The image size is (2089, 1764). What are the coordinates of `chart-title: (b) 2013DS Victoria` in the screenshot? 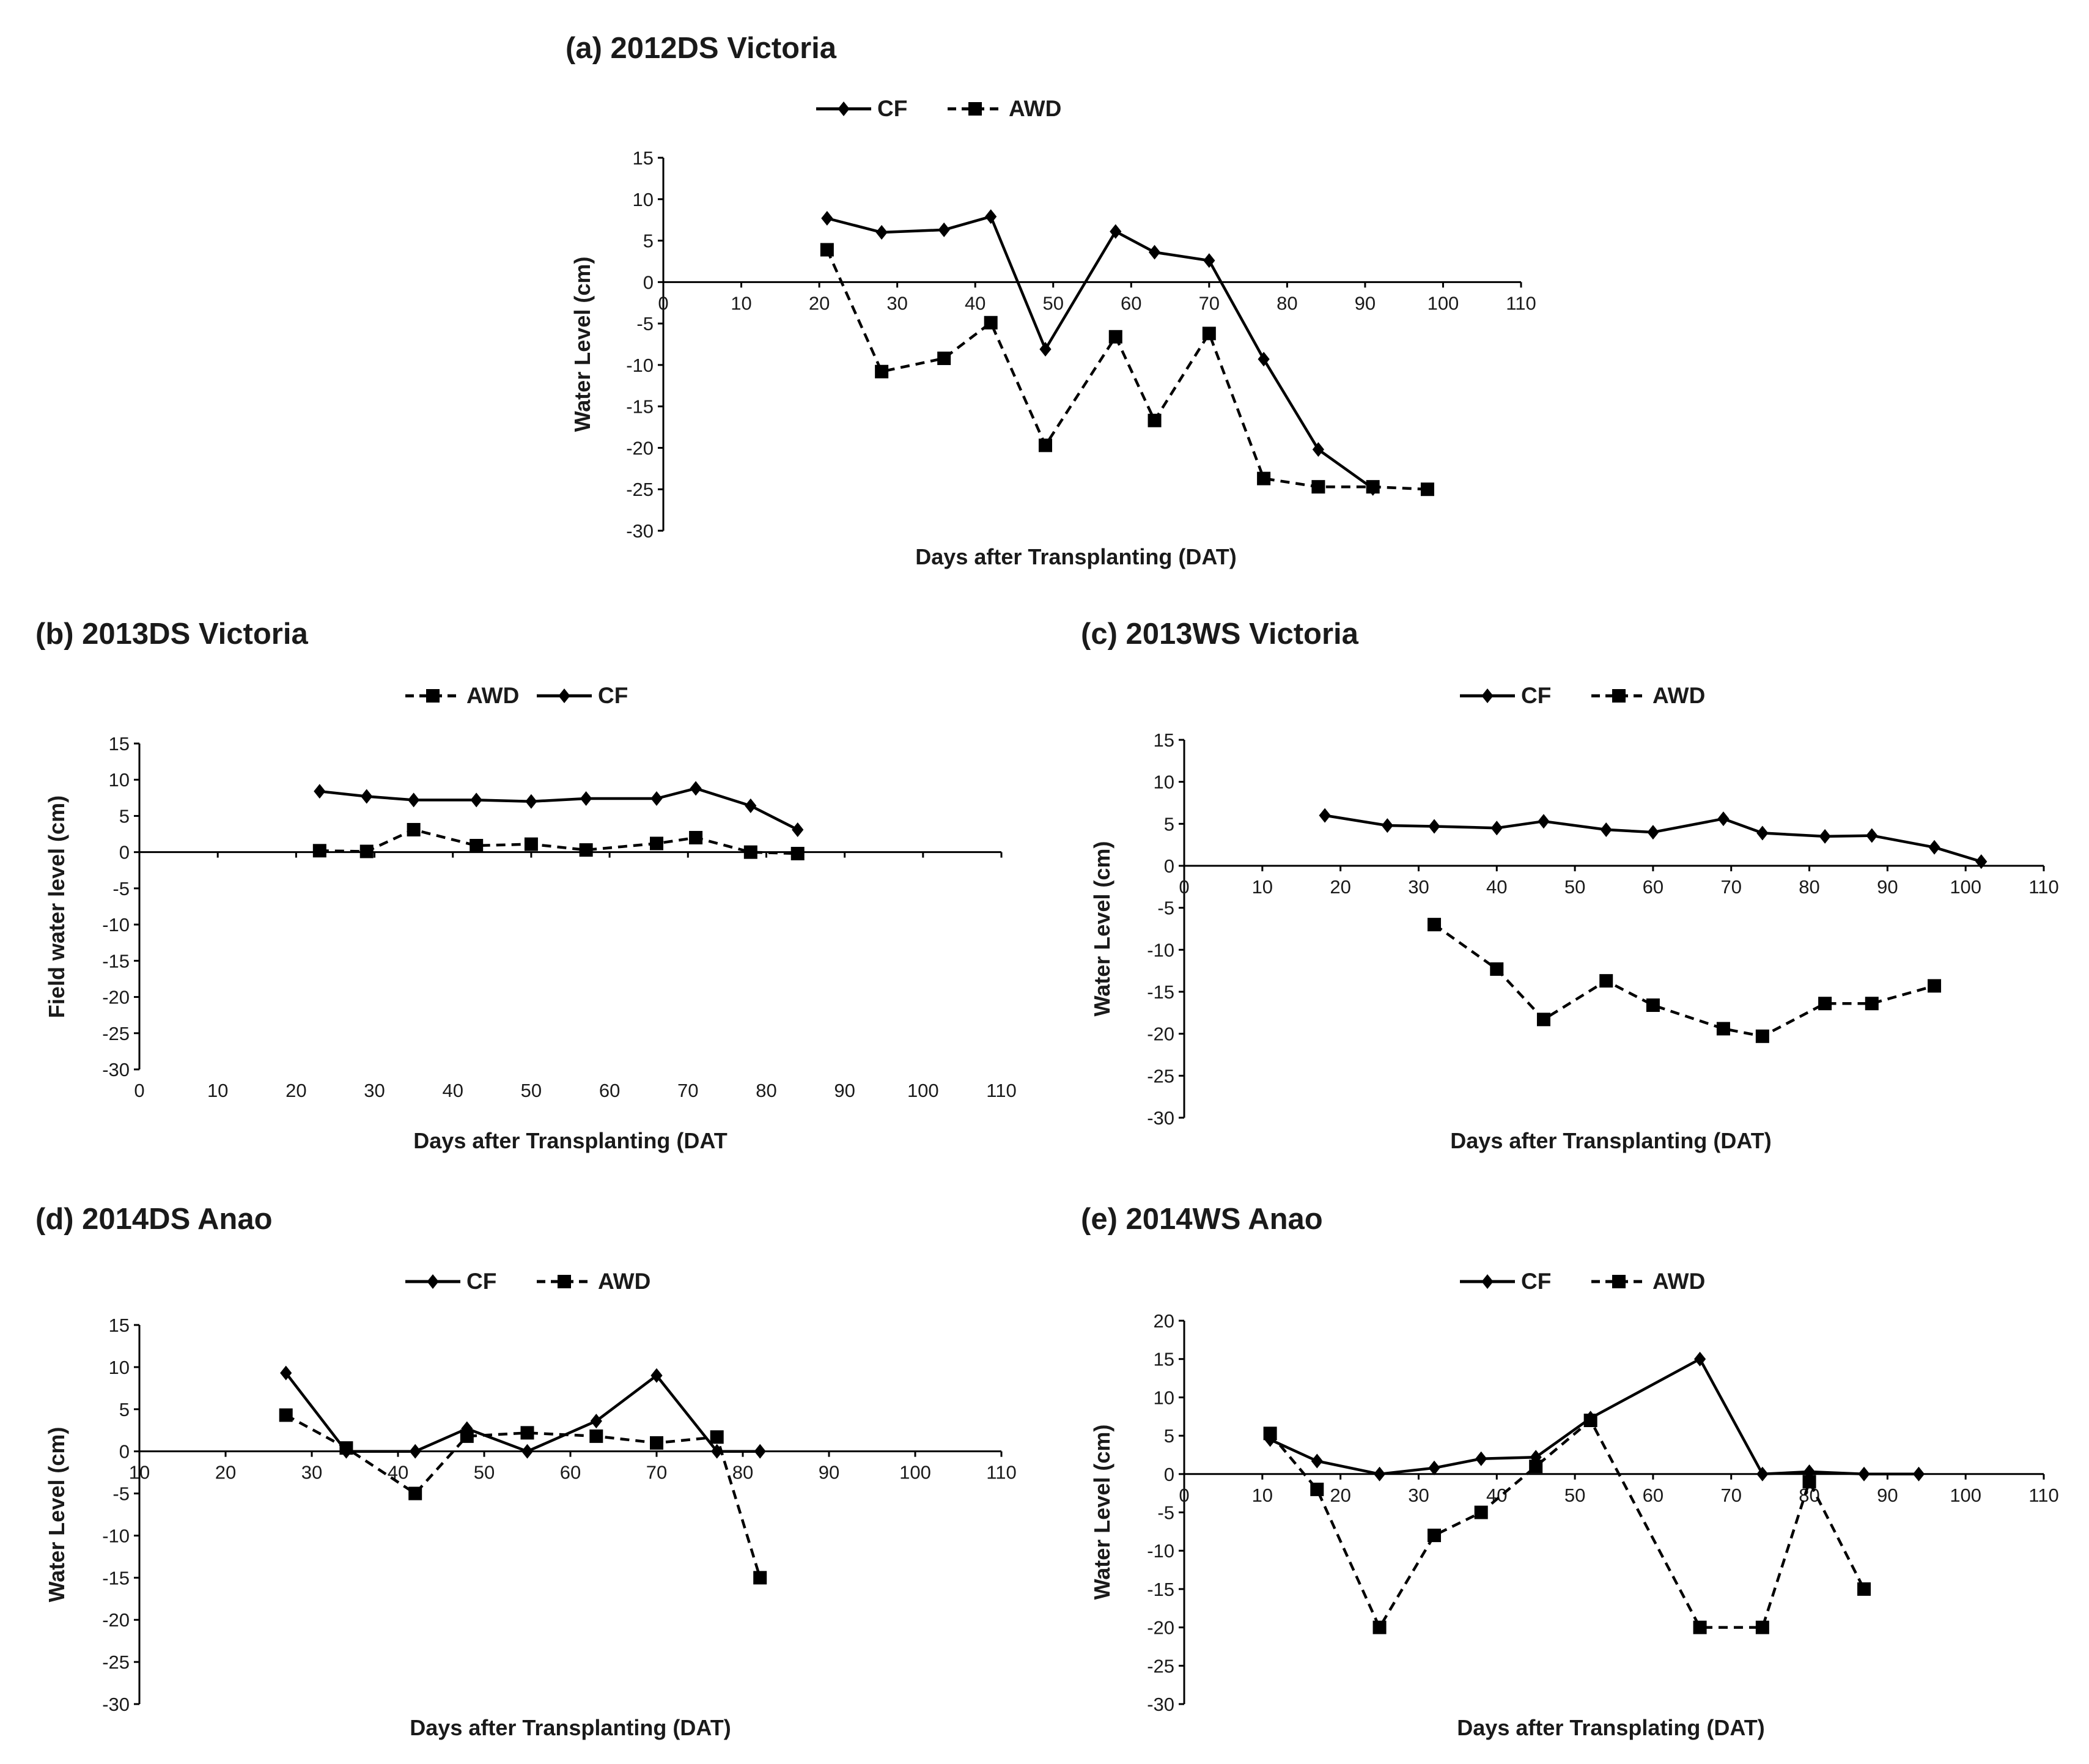 It's located at (171, 635).